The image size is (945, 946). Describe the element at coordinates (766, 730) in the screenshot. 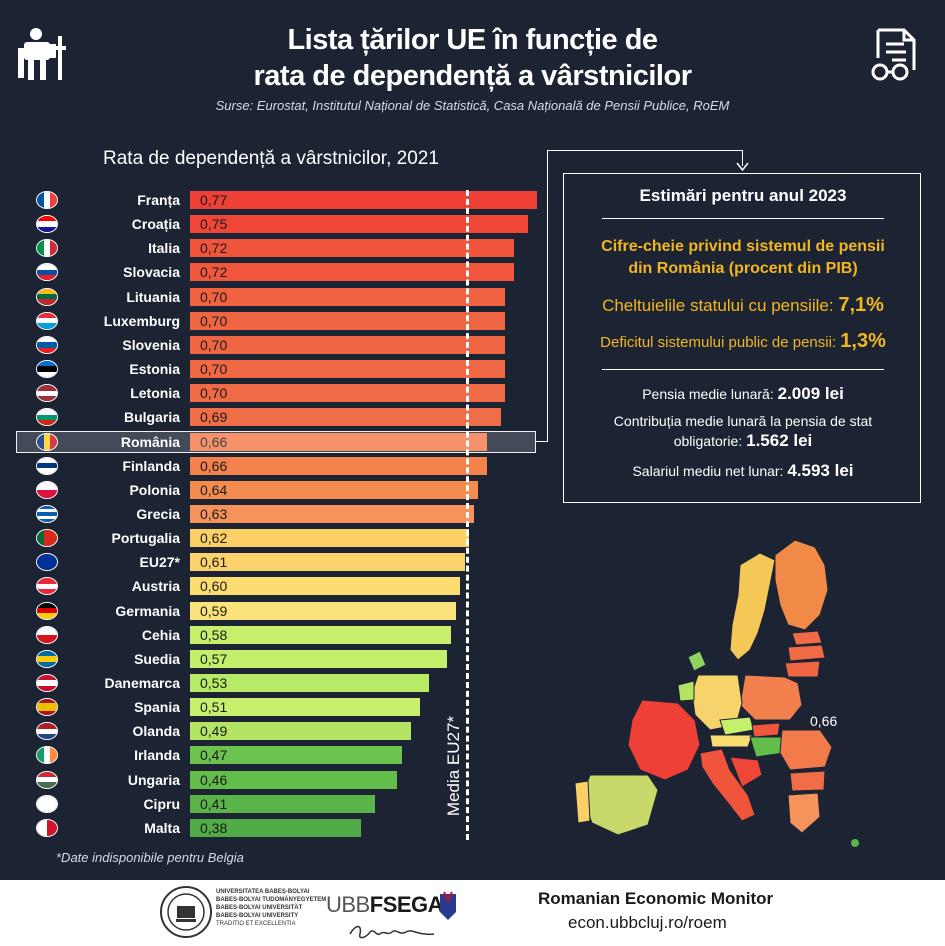

I see `map-slovakia` at that location.